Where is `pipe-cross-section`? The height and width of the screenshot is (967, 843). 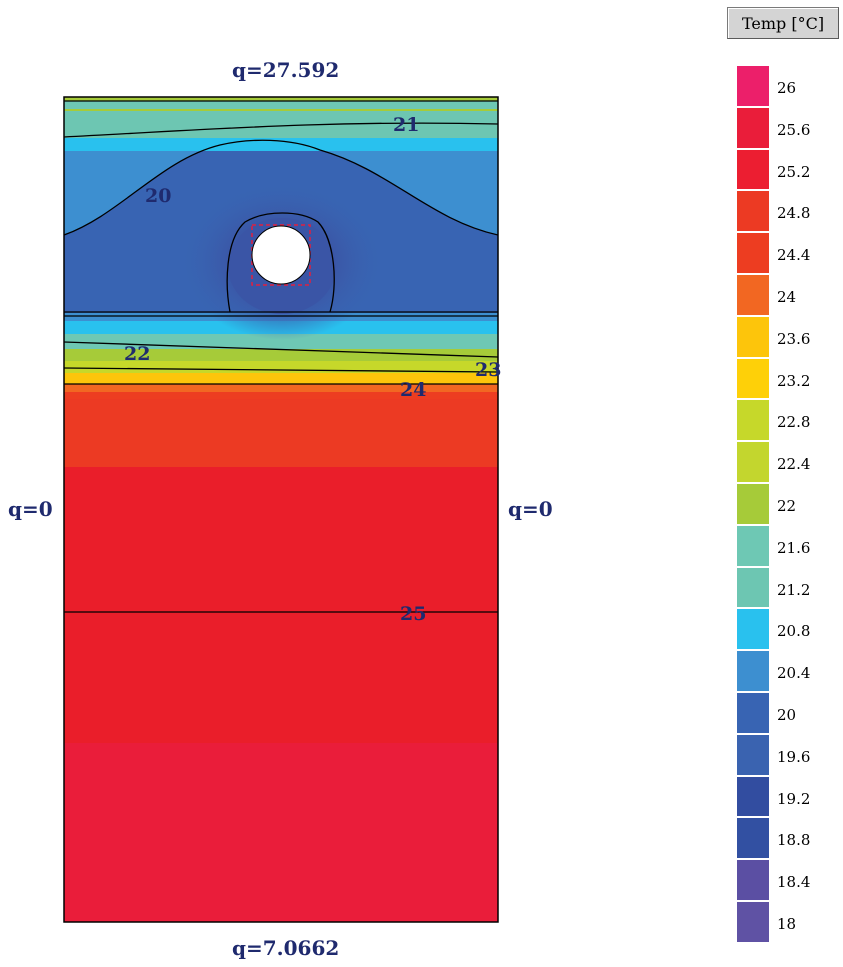
pipe-cross-section is located at coordinates (281, 255).